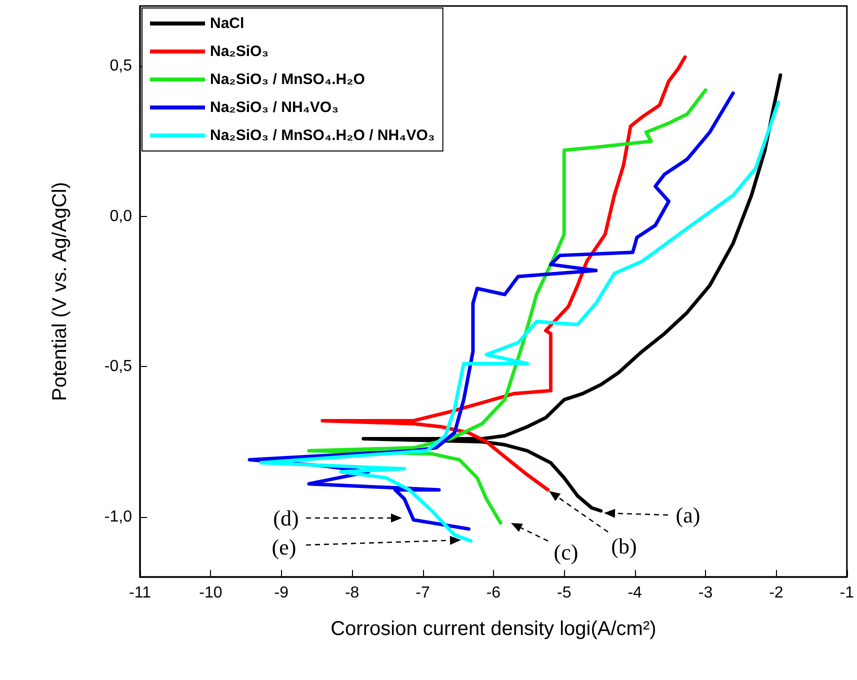  What do you see at coordinates (493, 593) in the screenshot?
I see `x-tick-label: -6` at bounding box center [493, 593].